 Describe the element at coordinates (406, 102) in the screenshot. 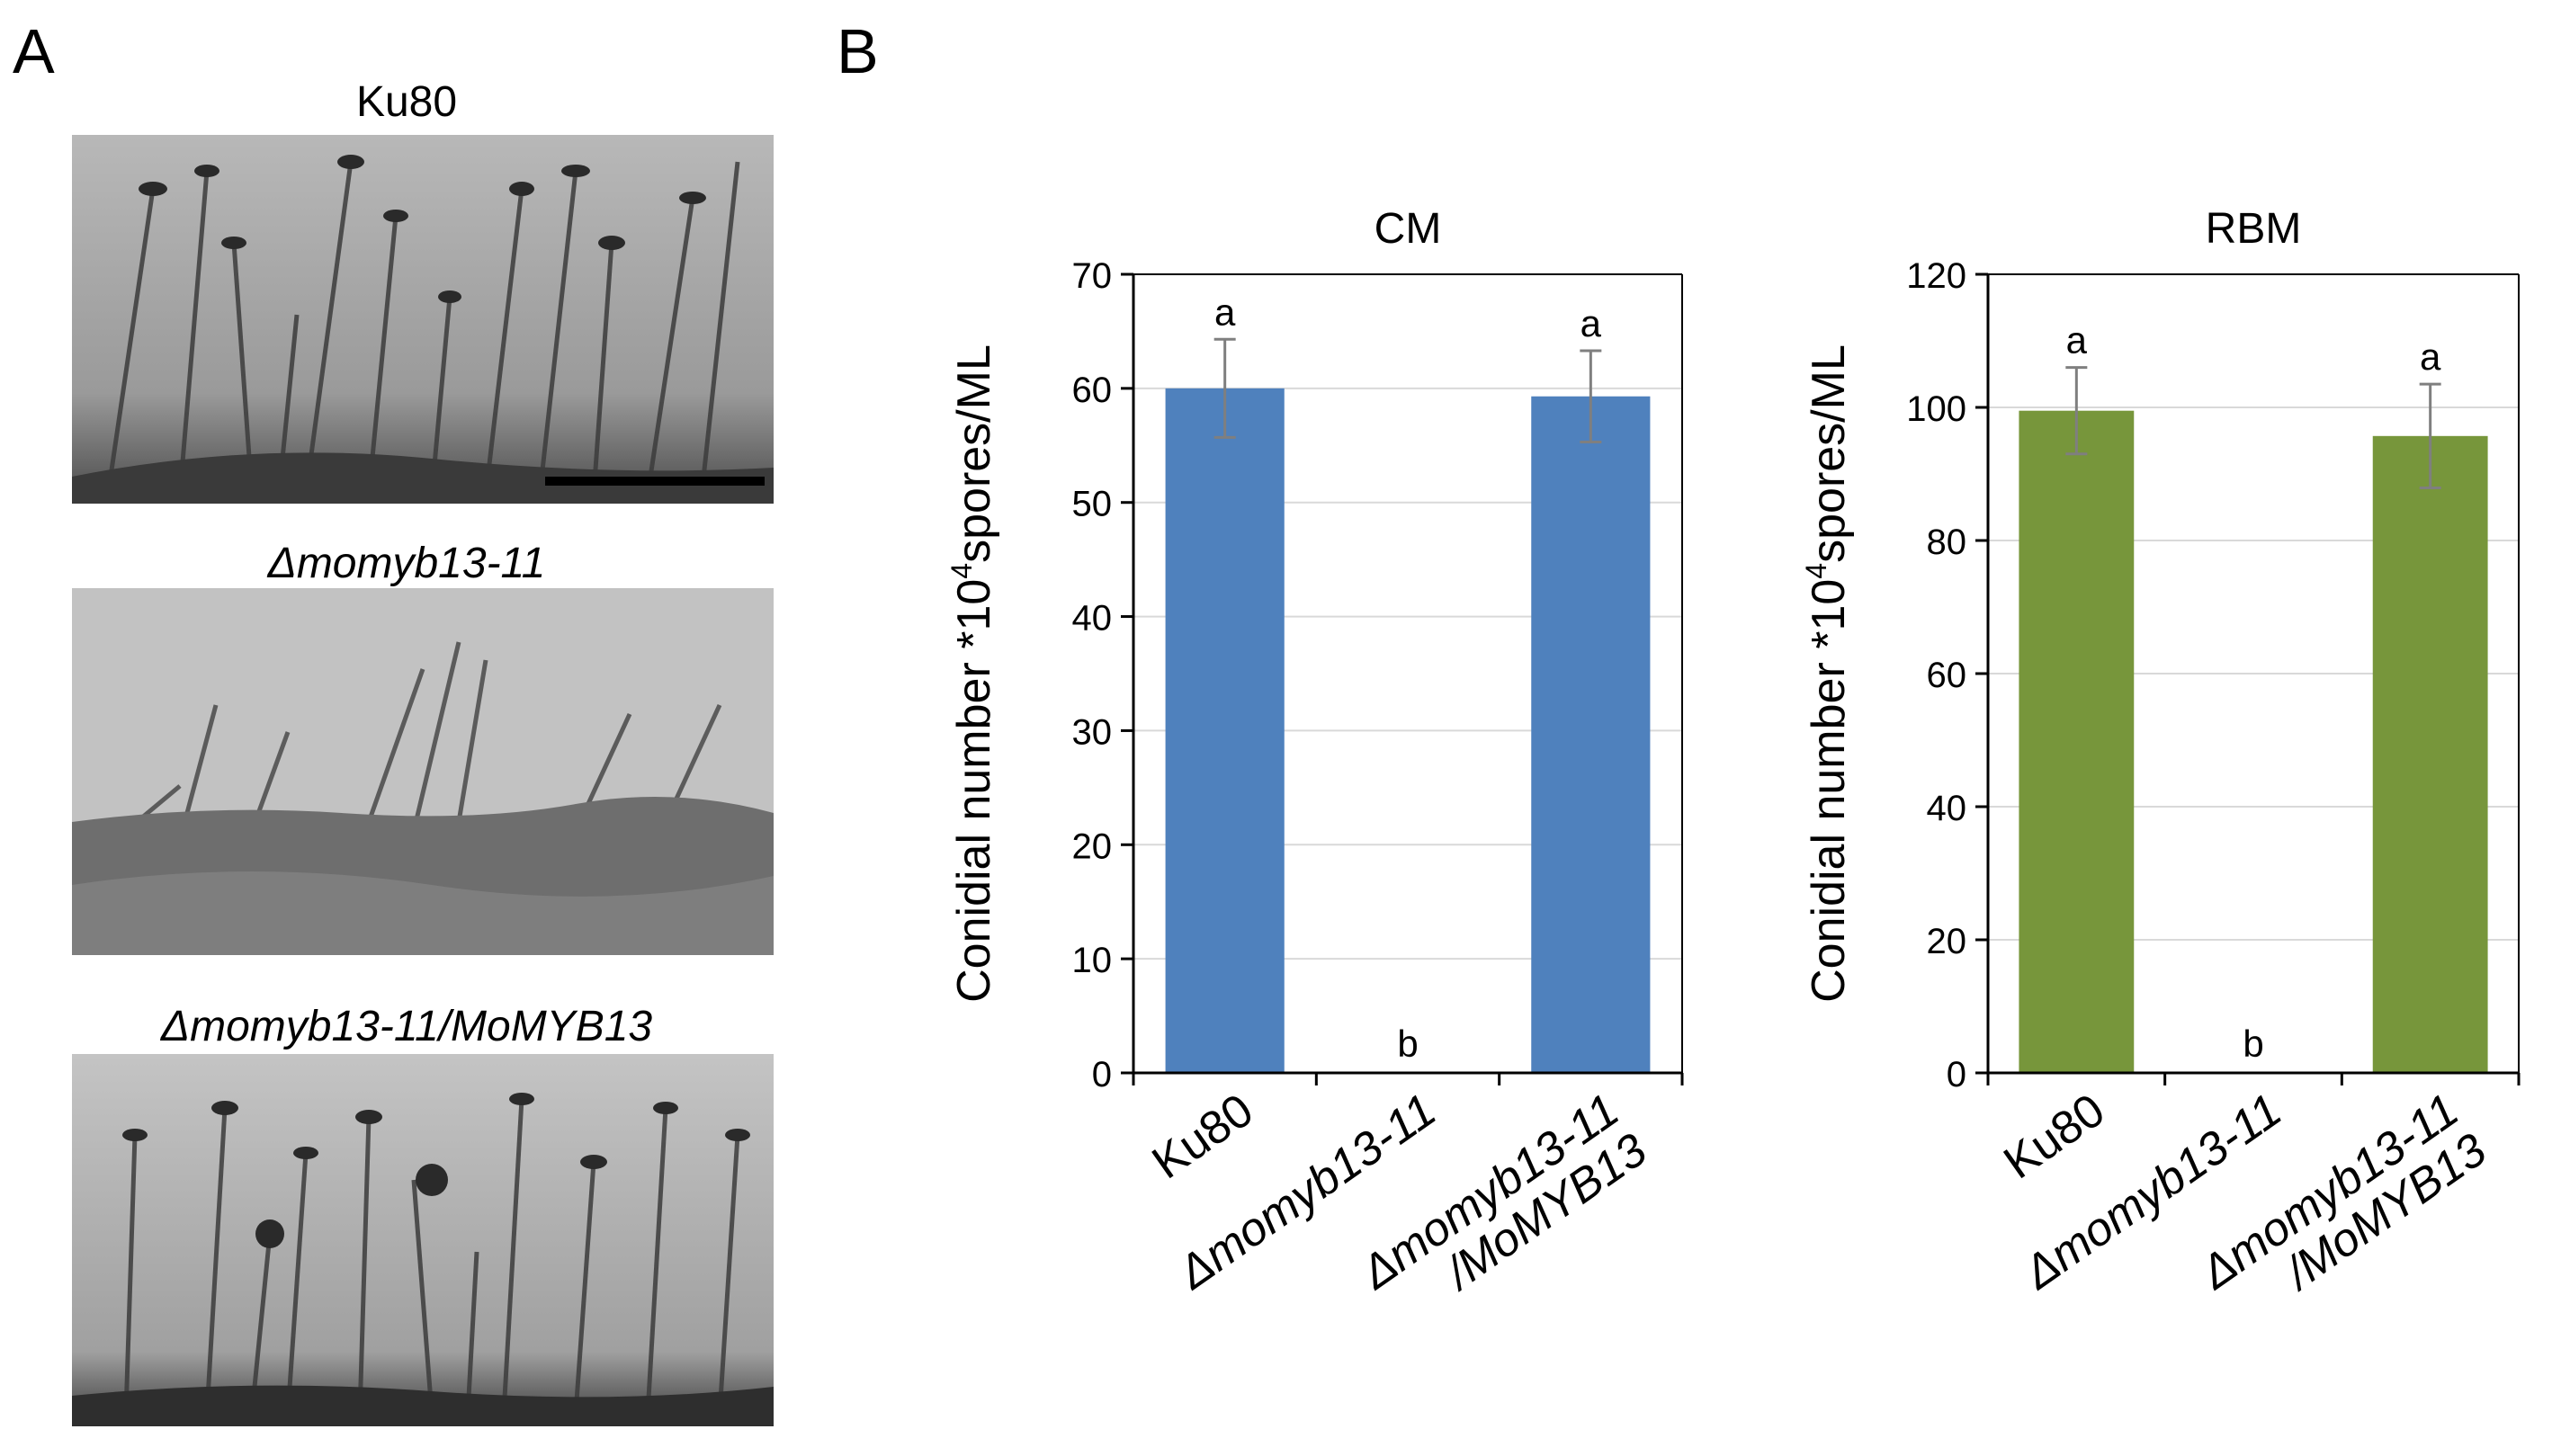

I see `image-label-ku80: Ku80` at that location.